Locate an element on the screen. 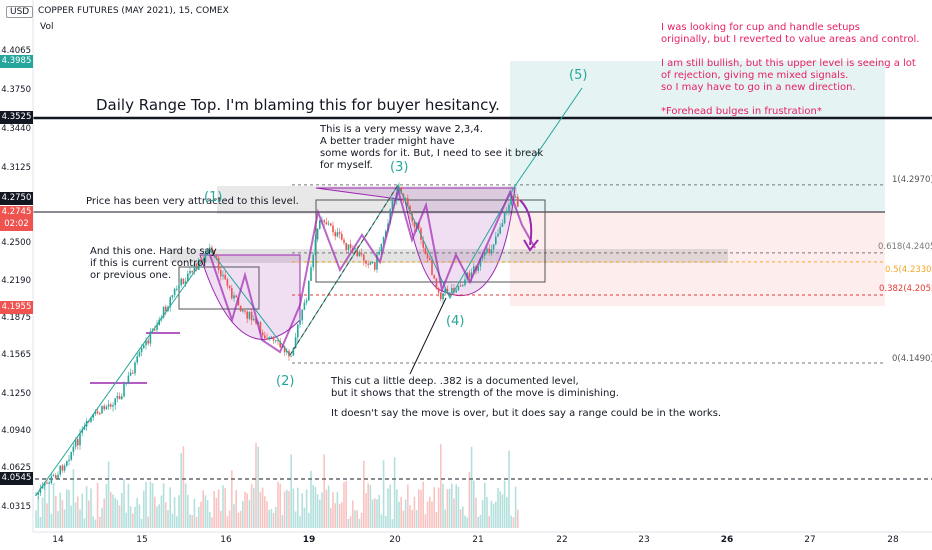 Image resolution: width=932 pixels, height=550 pixels. y-tick: 4.1250 is located at coordinates (16, 394).